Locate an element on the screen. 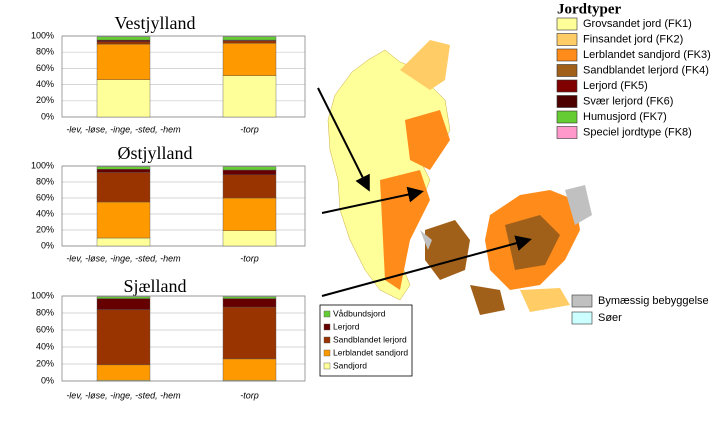 The height and width of the screenshot is (424, 727). legend-label: Sandblandet lerjord is located at coordinates (370, 339).